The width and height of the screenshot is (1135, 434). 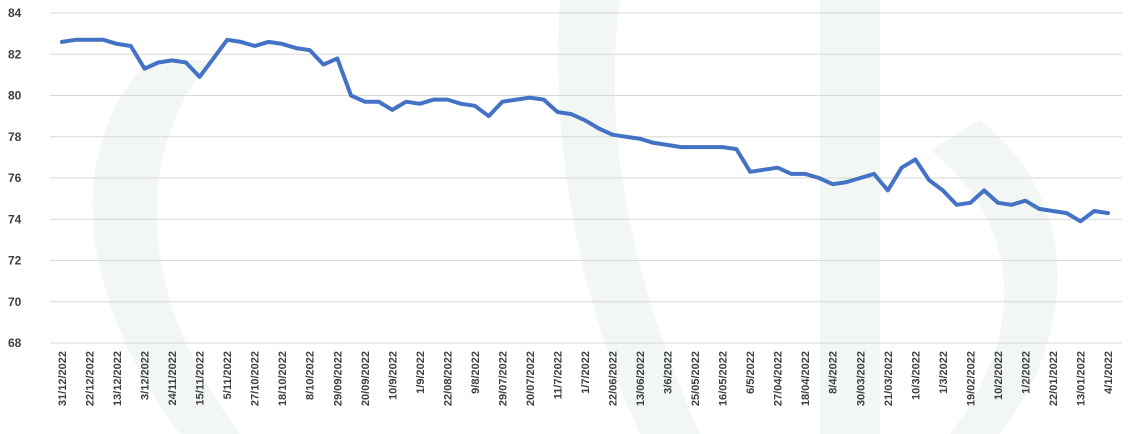 What do you see at coordinates (724, 378) in the screenshot?
I see `x-tick-label: 16/05/2022` at bounding box center [724, 378].